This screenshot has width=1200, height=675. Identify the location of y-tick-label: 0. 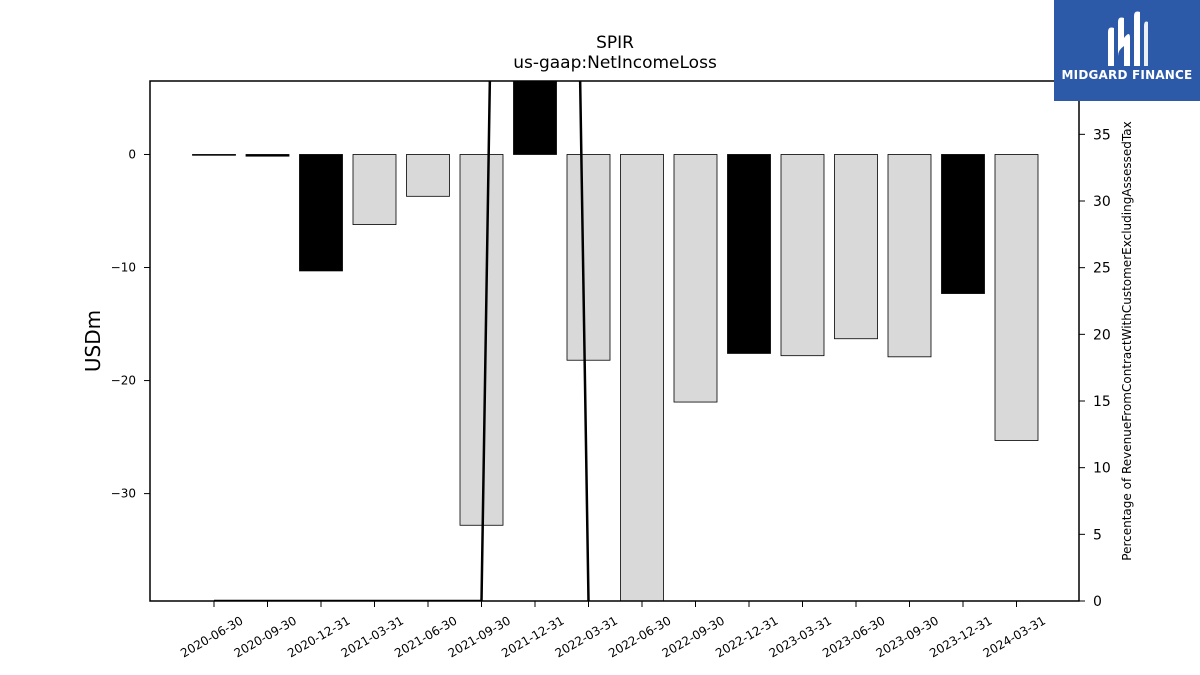
(132, 154).